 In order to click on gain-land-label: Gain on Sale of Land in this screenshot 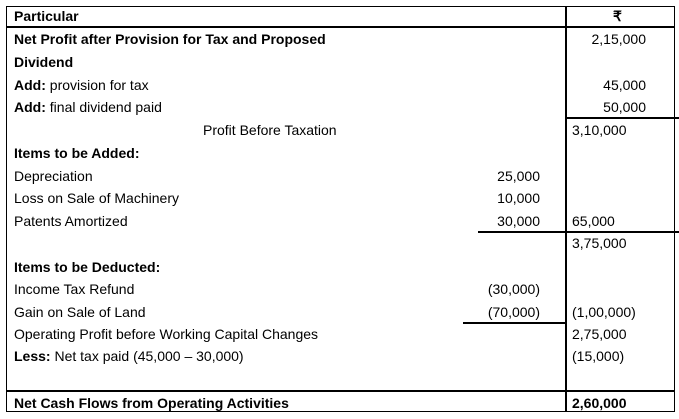, I will do `click(80, 312)`.